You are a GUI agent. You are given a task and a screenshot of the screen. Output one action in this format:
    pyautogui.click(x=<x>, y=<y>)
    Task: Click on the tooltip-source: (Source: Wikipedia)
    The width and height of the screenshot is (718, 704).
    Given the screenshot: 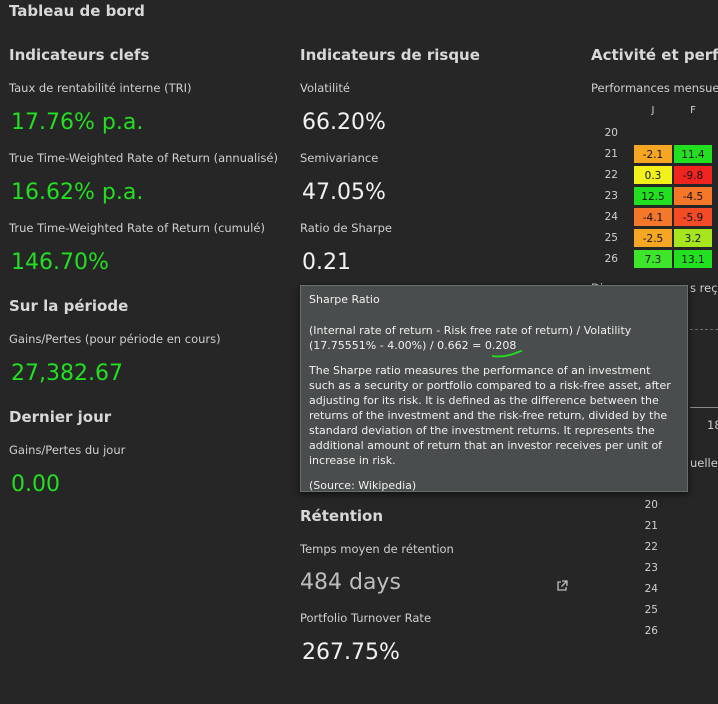 What is the action you would take?
    pyautogui.click(x=363, y=485)
    